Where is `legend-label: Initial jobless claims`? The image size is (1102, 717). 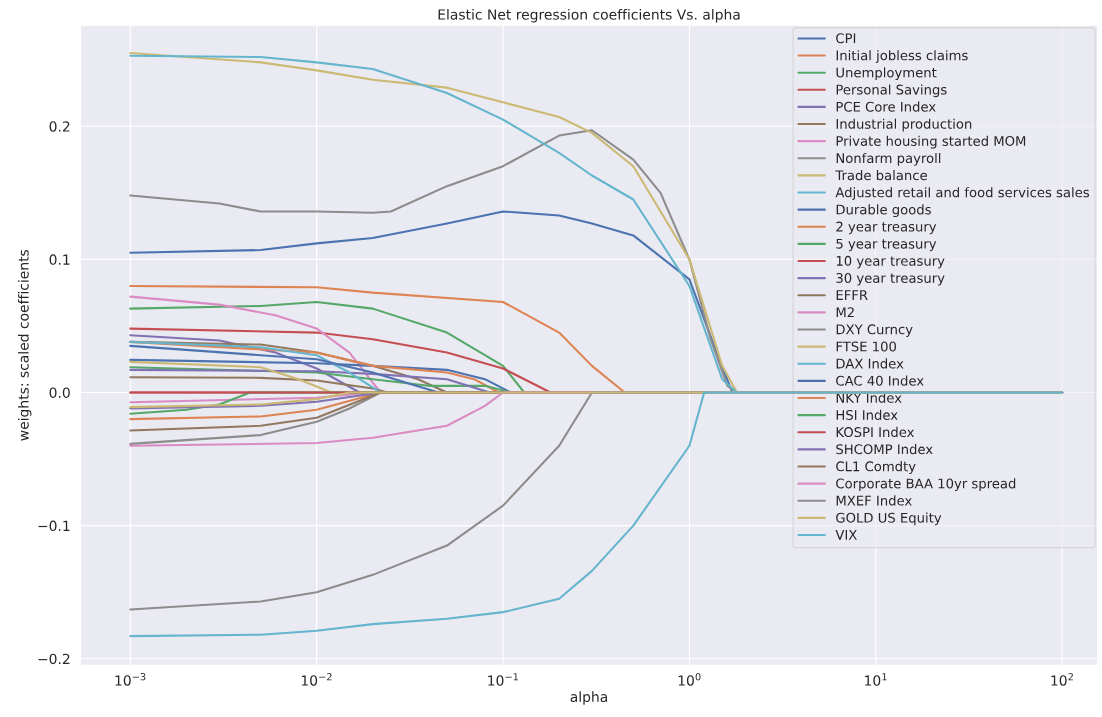 legend-label: Initial jobless claims is located at coordinates (902, 56).